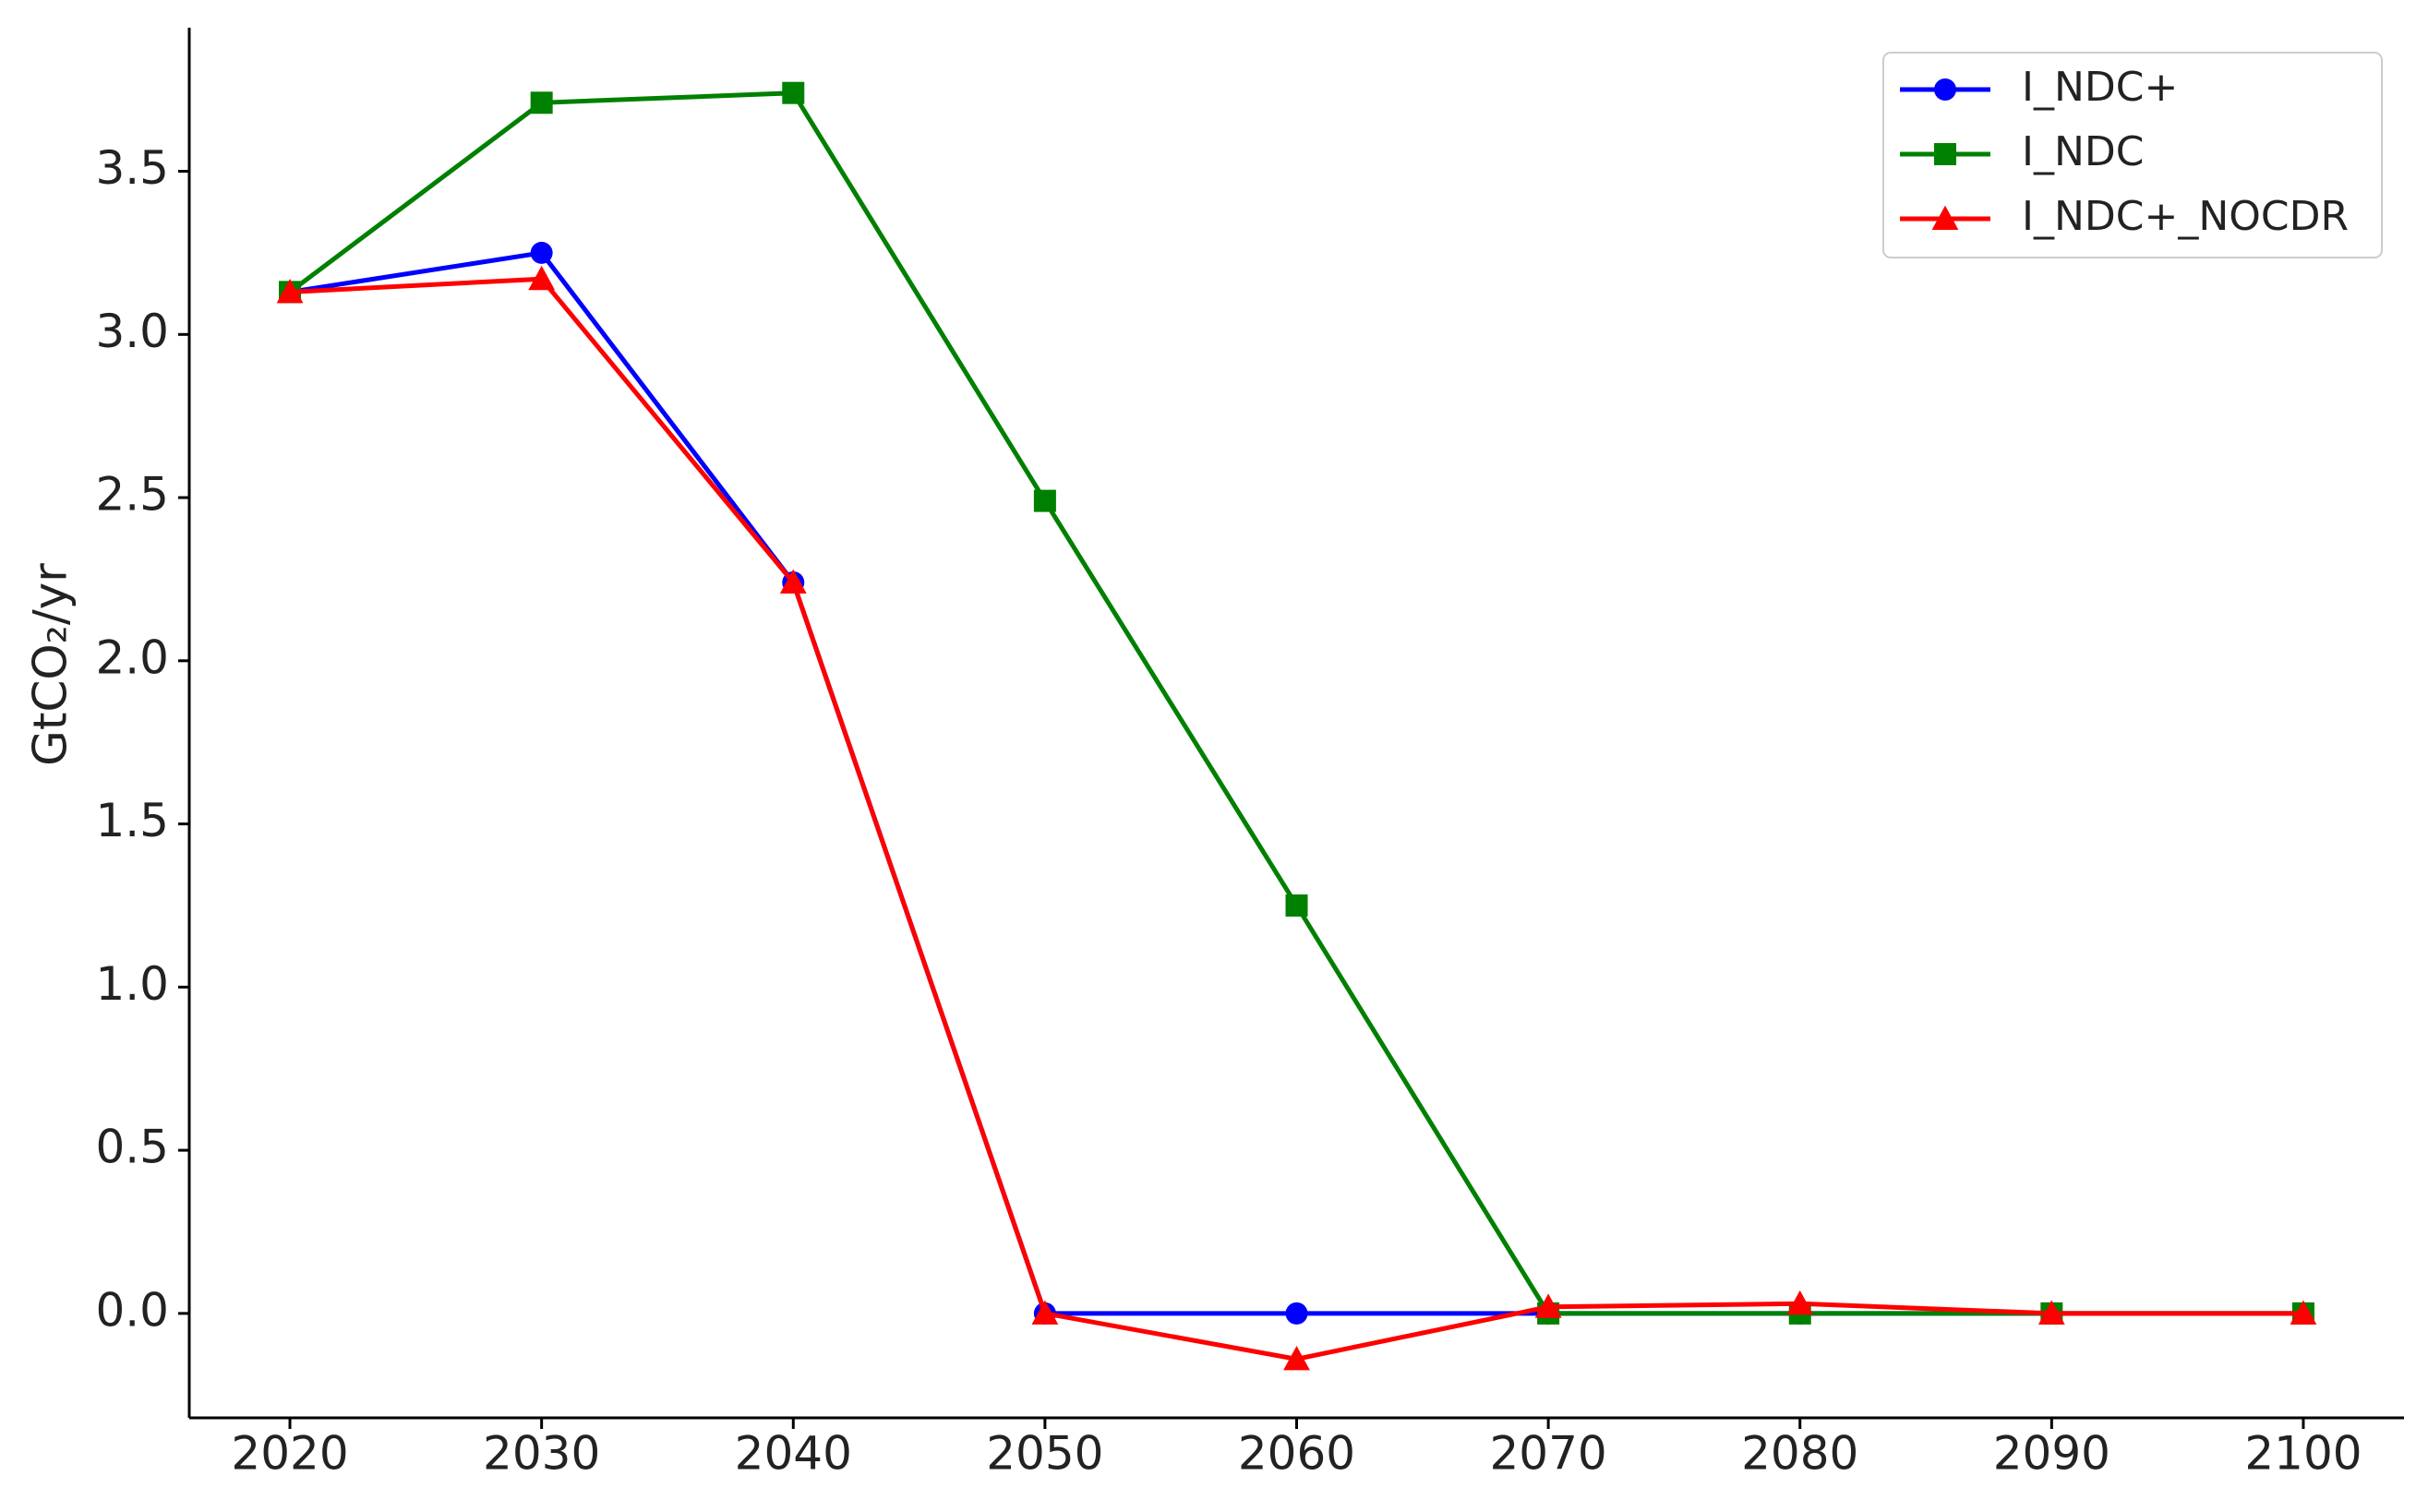 Image resolution: width=2428 pixels, height=1512 pixels. Describe the element at coordinates (289, 1454) in the screenshot. I see `x-tick-label: 2020` at that location.